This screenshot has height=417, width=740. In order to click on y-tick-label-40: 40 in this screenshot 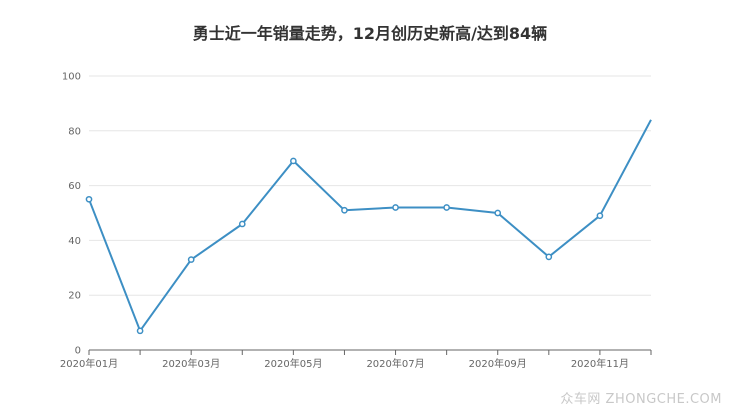, I will do `click(74, 241)`.